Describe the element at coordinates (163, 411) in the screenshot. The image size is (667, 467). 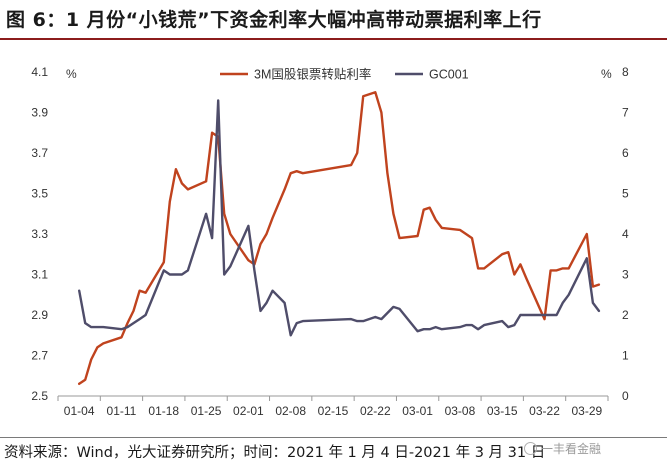
I see `x-tick-label: 01-18` at that location.